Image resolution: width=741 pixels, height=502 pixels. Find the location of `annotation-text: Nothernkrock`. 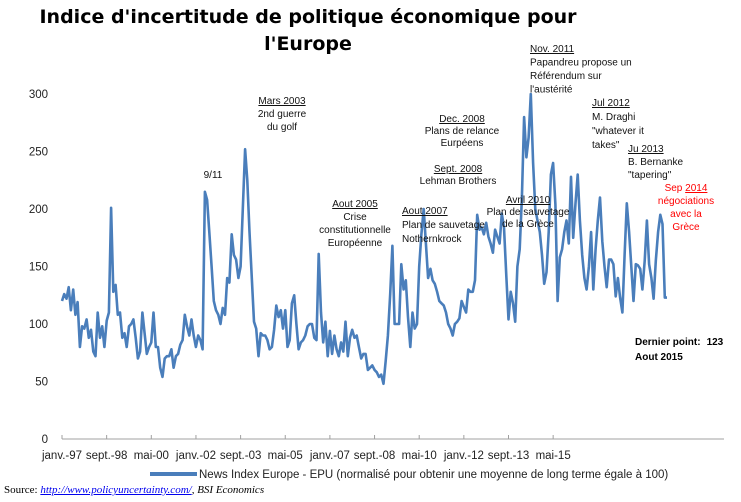

annotation-text: Nothernkrock is located at coordinates (432, 239).